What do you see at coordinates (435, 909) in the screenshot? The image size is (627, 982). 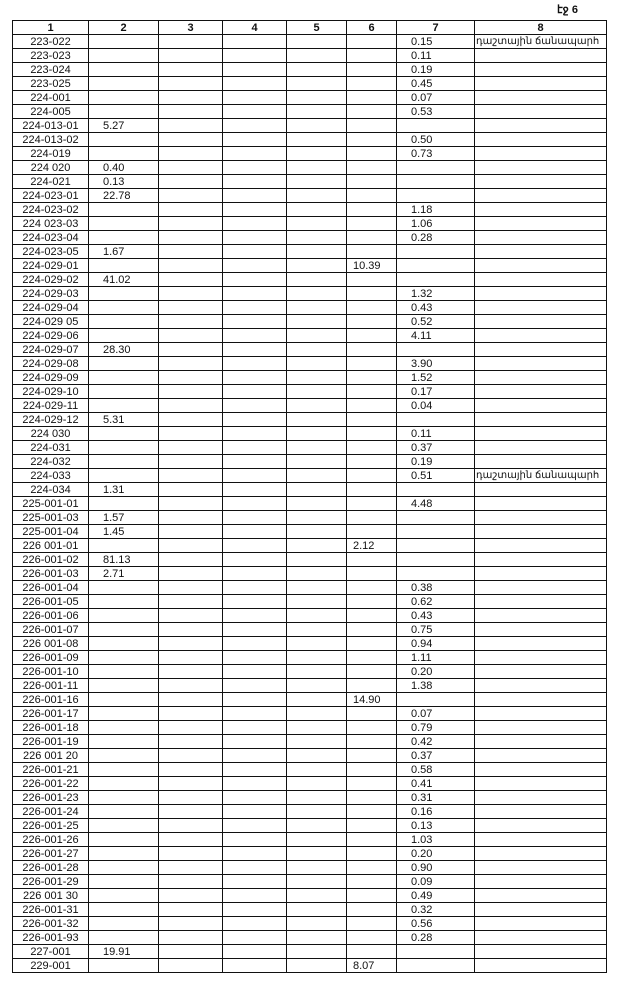 I see `col-7-cell: 0.32` at bounding box center [435, 909].